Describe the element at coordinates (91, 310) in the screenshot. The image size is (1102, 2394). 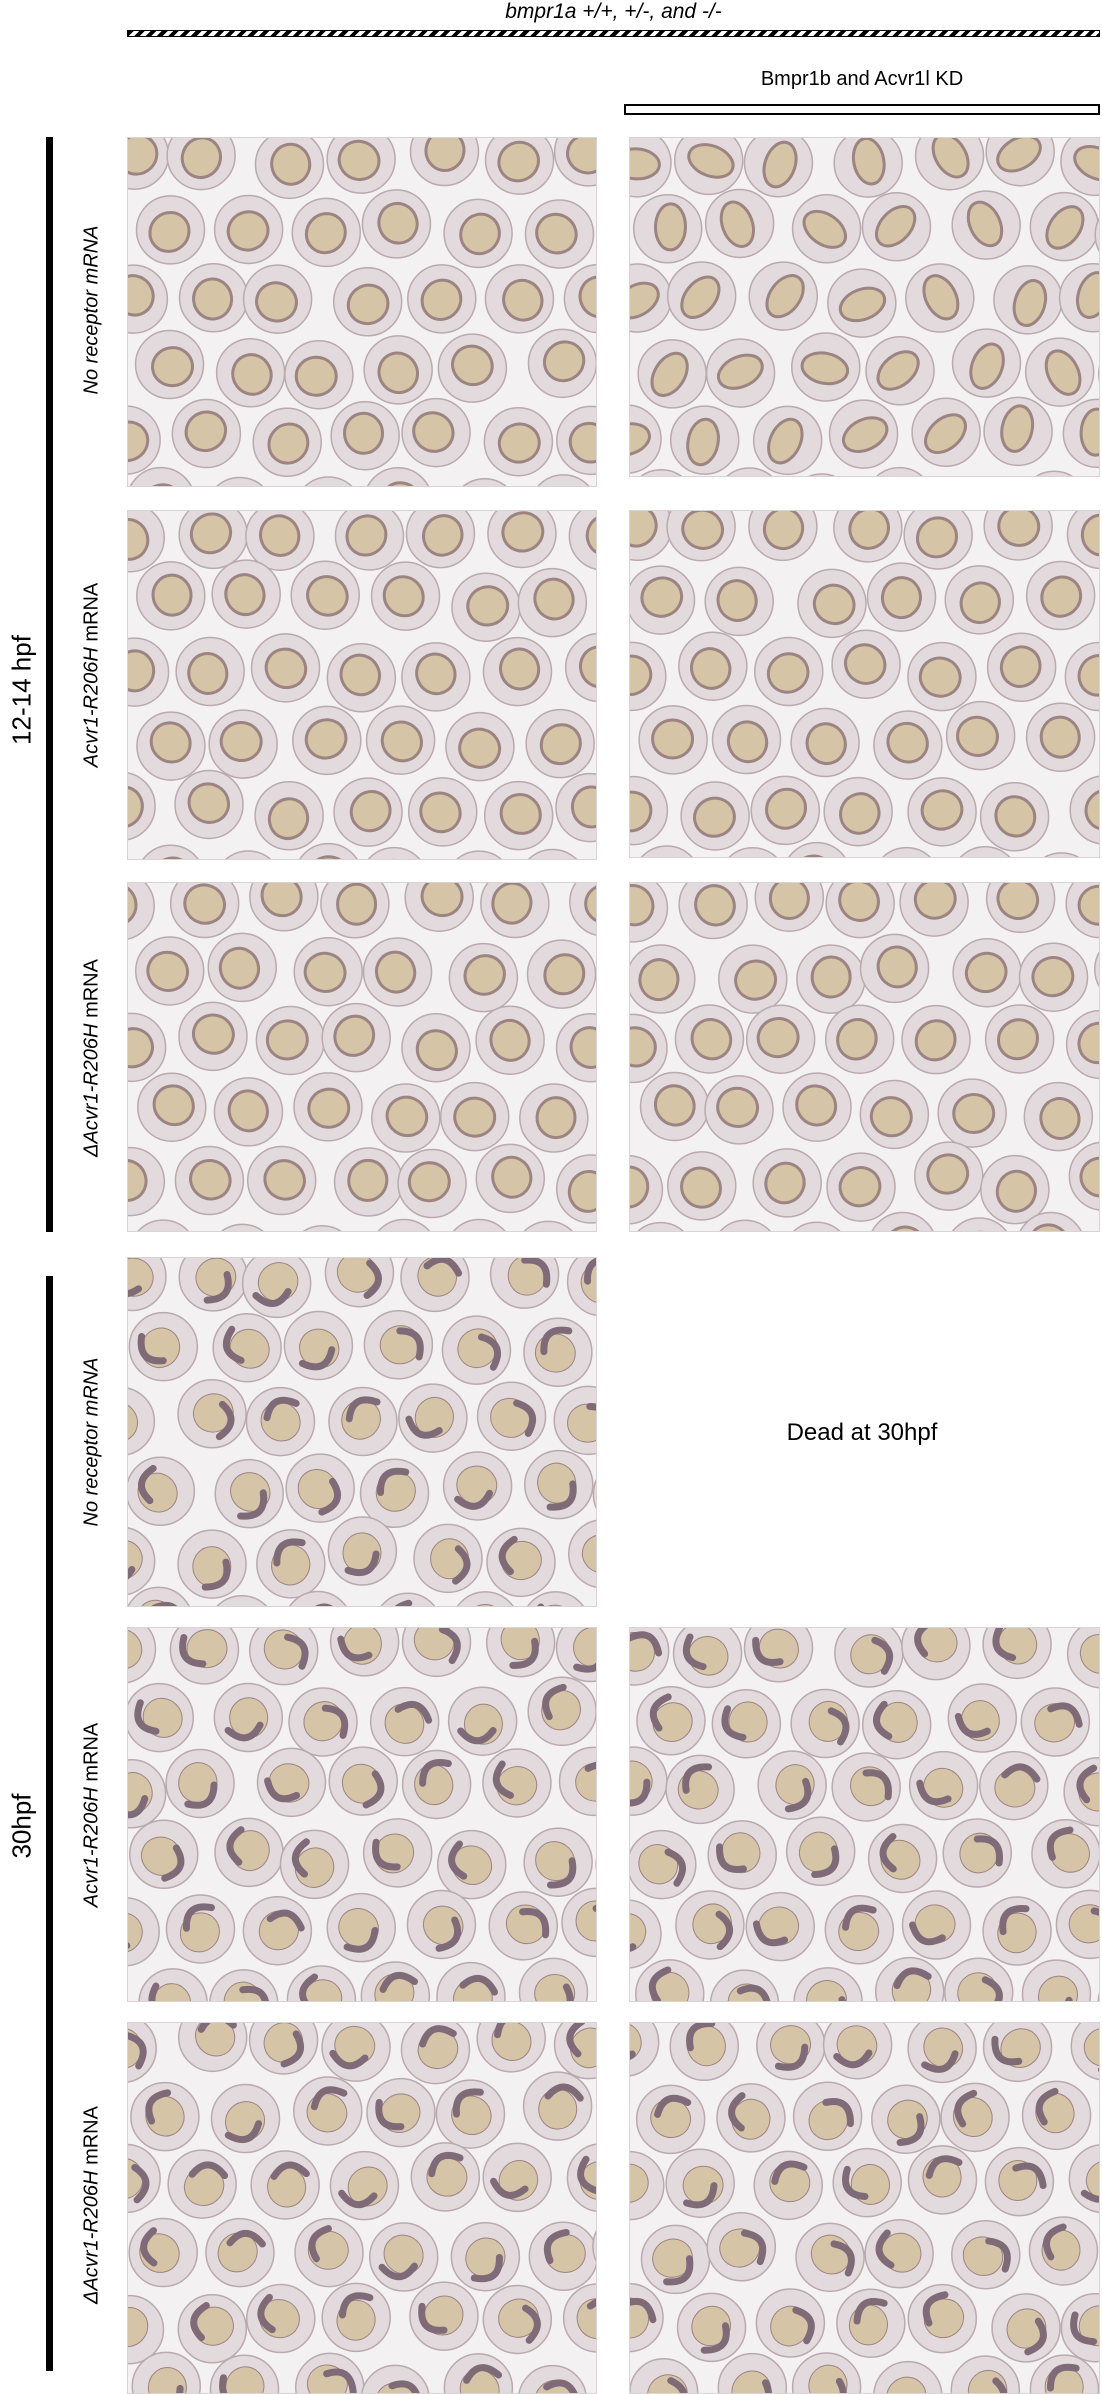
I see `row-label-no-receptor-early: No receptor mRNA` at that location.